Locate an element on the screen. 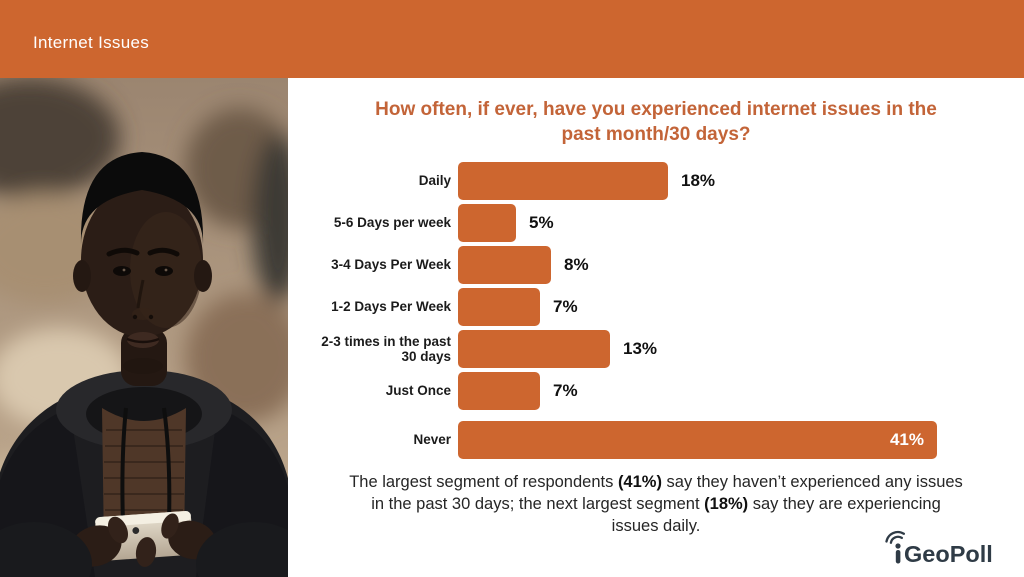 This screenshot has width=1024, height=577. slide-title: Internet Issues is located at coordinates (91, 42).